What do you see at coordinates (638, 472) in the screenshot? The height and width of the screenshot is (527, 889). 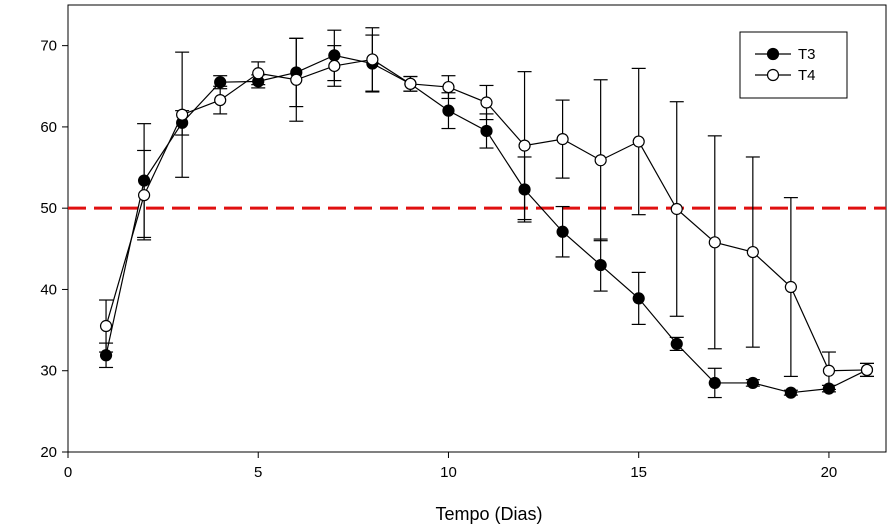 I see `x-tick-label: 15` at bounding box center [638, 472].